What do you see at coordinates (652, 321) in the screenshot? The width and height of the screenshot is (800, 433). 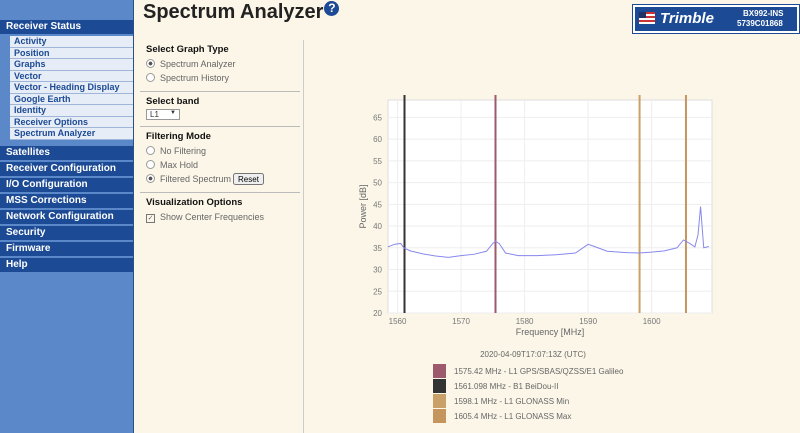 I see `x-tick-label: 1600` at bounding box center [652, 321].